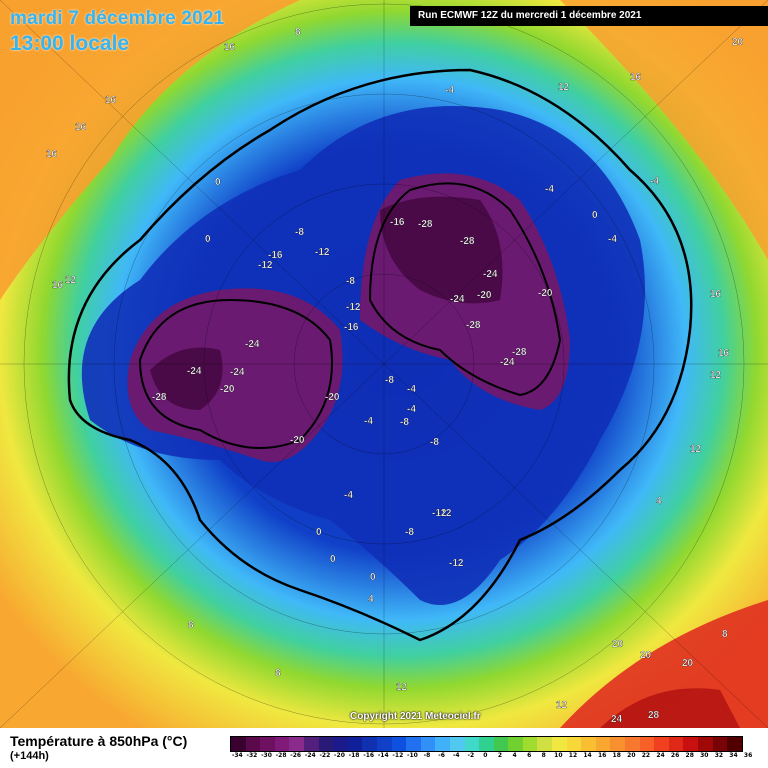 The height and width of the screenshot is (768, 768). I want to click on minus-twenty-contour-siberia, so click(235, 373).